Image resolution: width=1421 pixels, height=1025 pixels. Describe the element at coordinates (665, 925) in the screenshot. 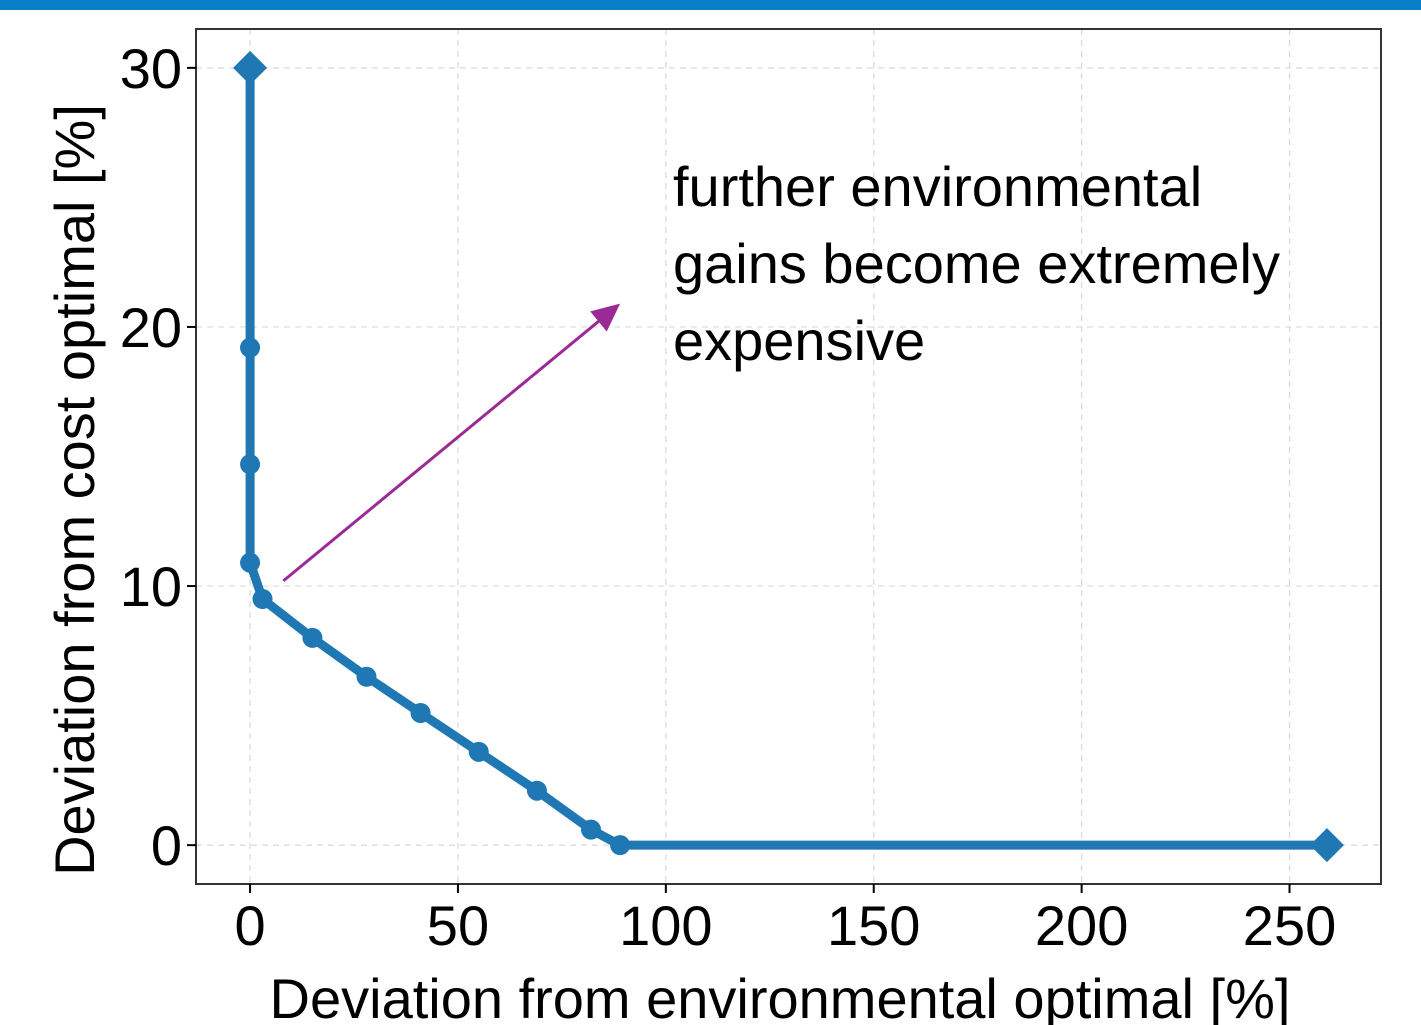

I see `x-tick-label: 100` at that location.